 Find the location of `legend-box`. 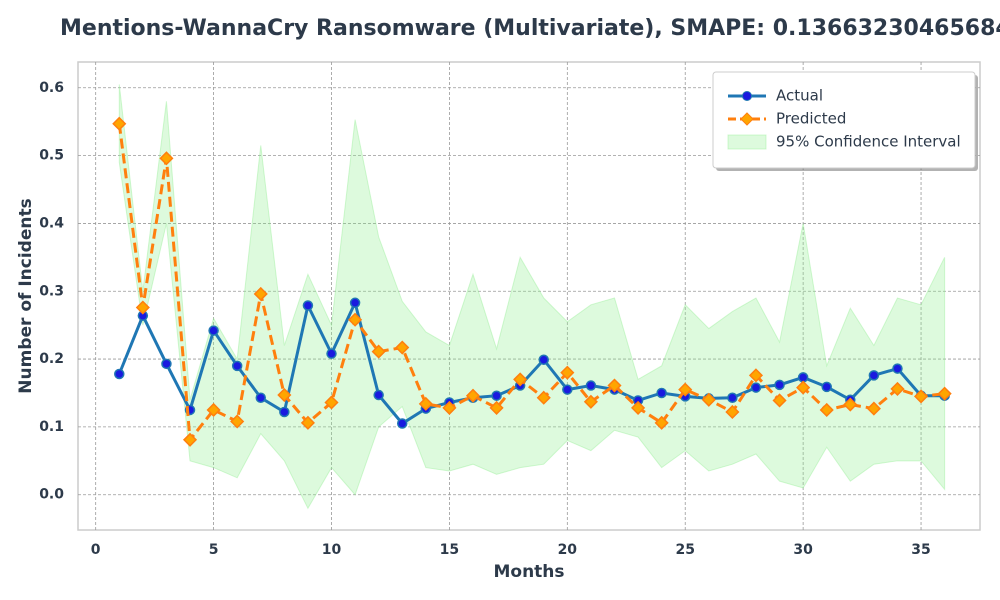

legend-box is located at coordinates (844, 120).